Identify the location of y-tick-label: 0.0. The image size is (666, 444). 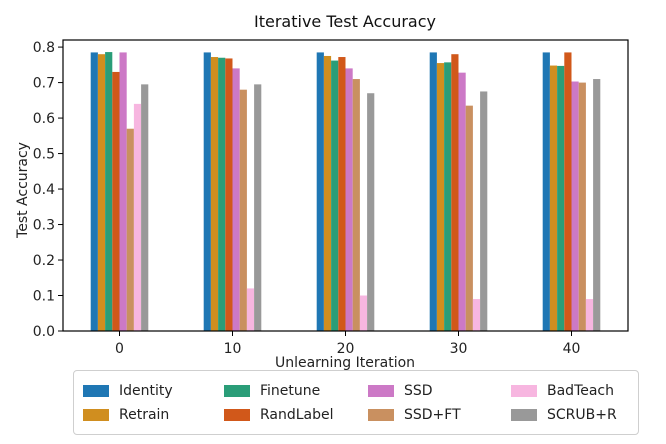
(44, 332).